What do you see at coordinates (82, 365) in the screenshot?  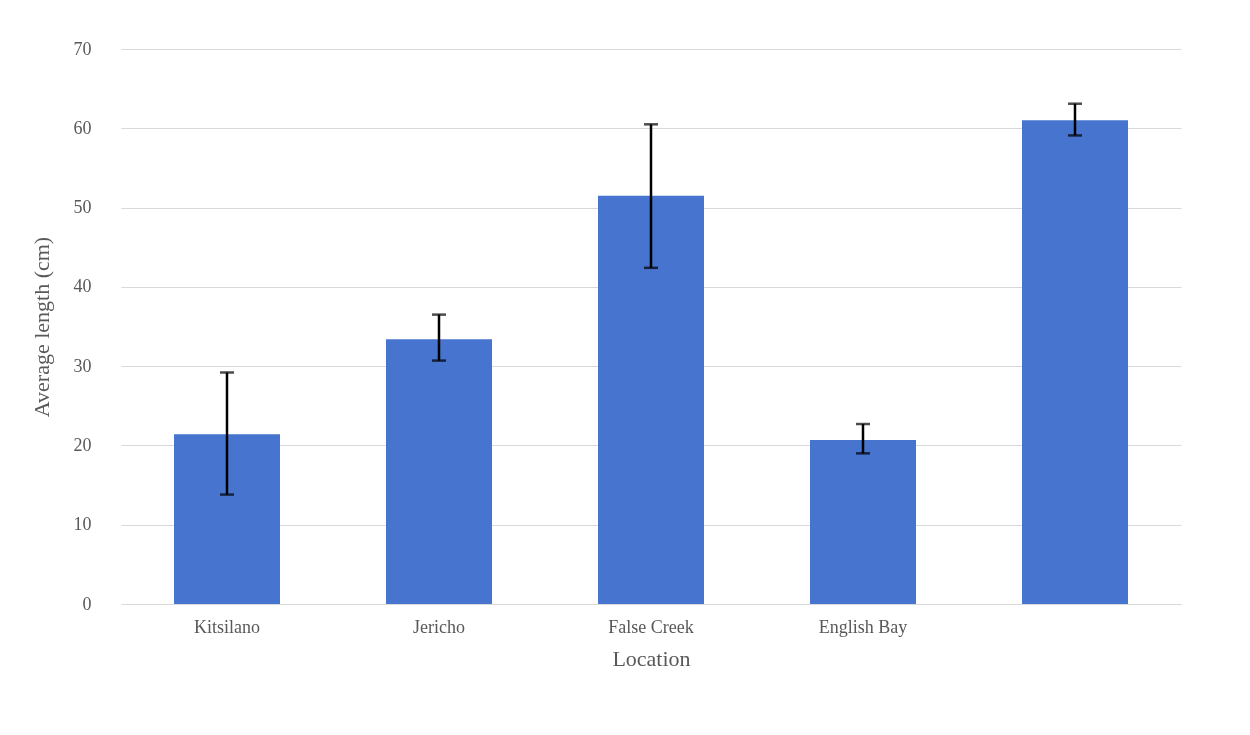 I see `y-tick-label: 30` at bounding box center [82, 365].